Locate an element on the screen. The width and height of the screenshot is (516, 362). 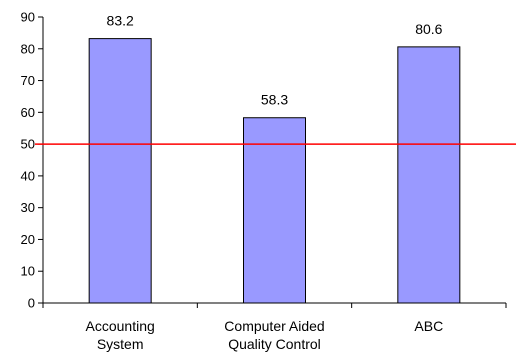
y-tick-label: 30 is located at coordinates (28, 207).